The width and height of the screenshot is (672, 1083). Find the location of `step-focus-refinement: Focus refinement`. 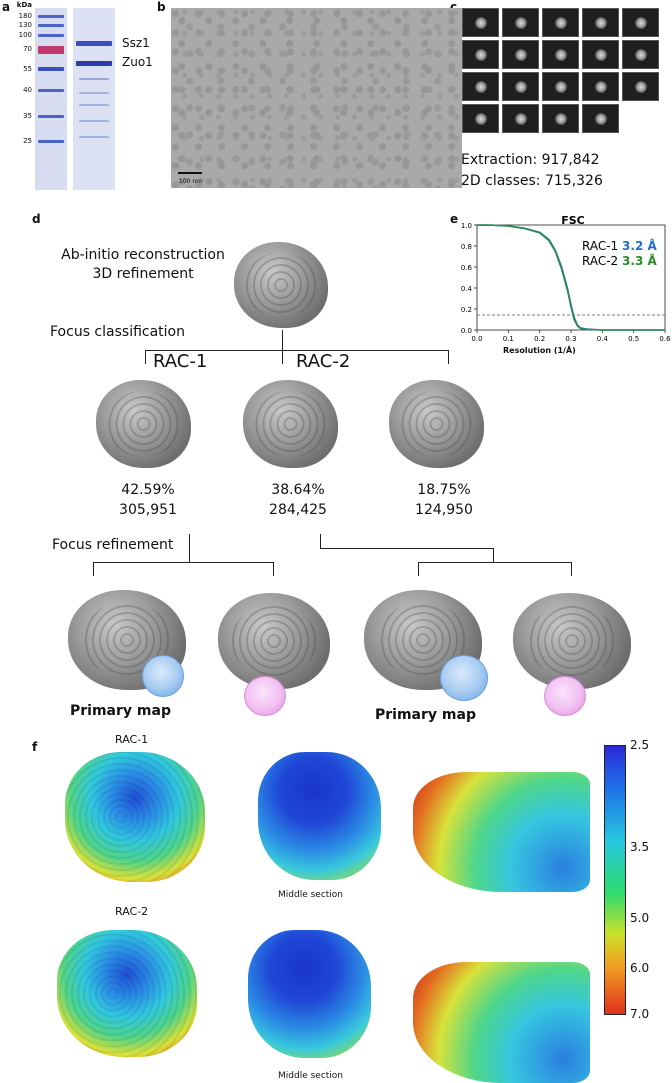

step-focus-refinement: Focus refinement is located at coordinates (113, 545).